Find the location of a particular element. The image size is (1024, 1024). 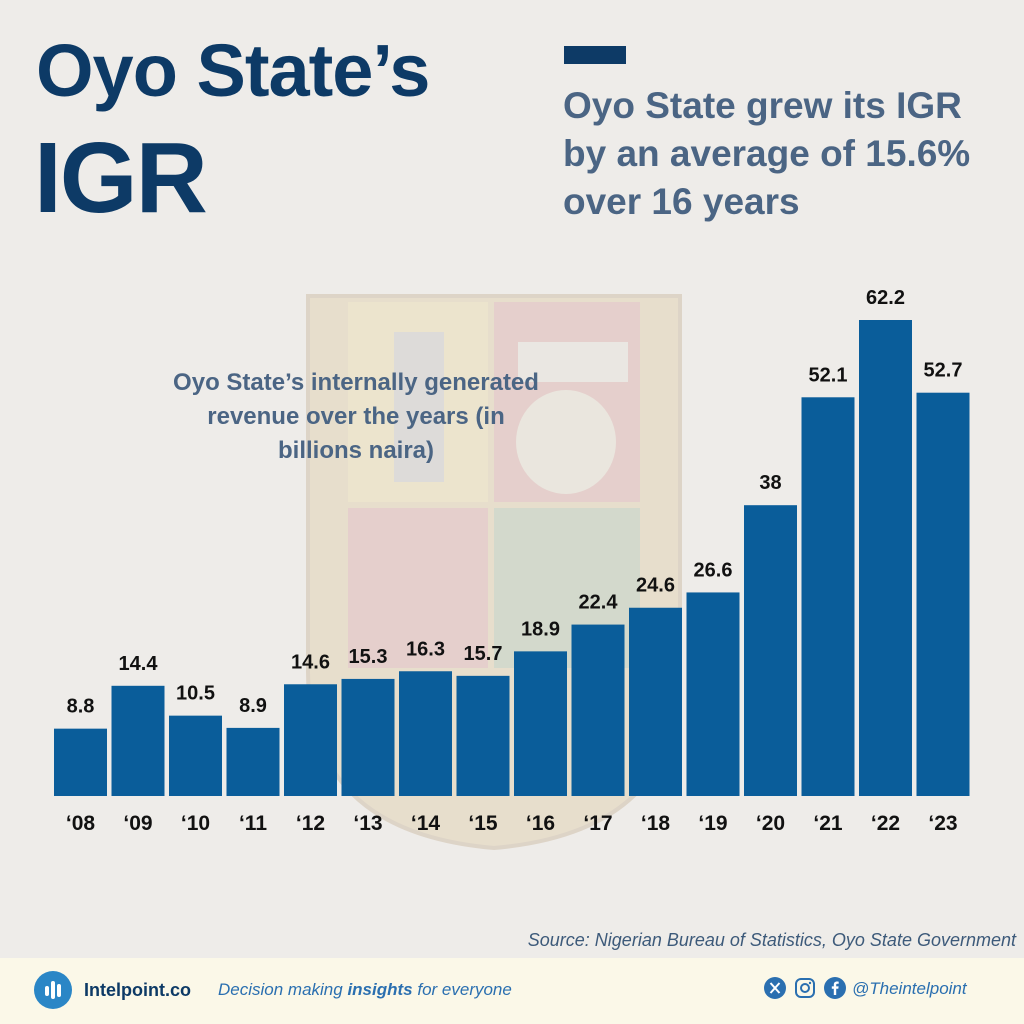

intelpoint-logo-icon is located at coordinates (53, 990).